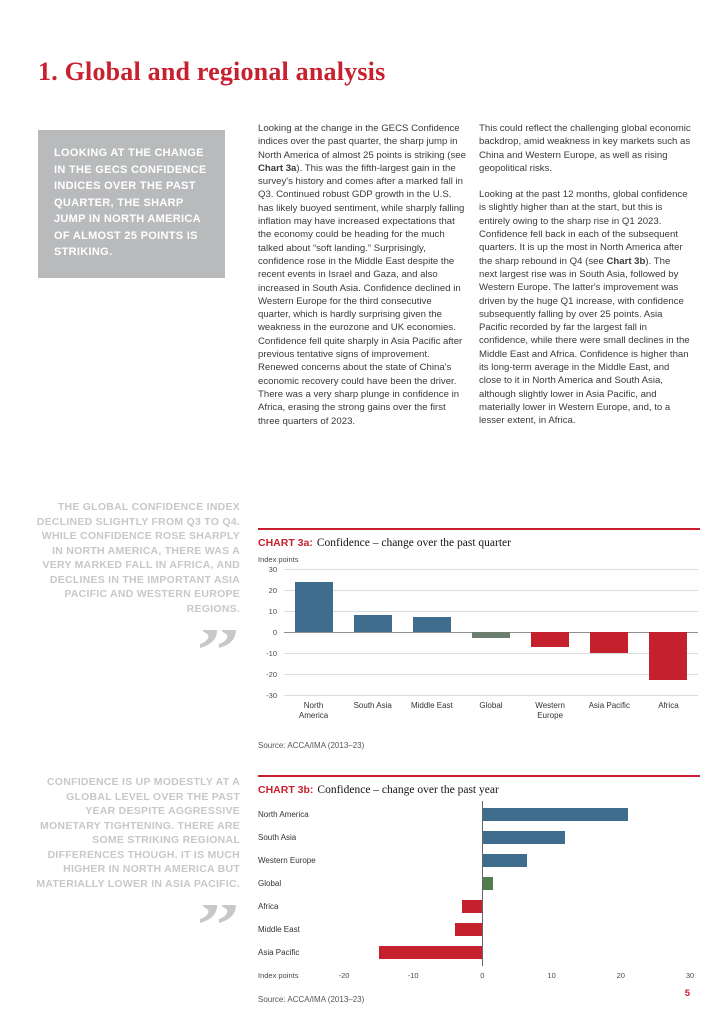  Describe the element at coordinates (408, 790) in the screenshot. I see `chart-title-text: Confidence – change over the past year` at that location.